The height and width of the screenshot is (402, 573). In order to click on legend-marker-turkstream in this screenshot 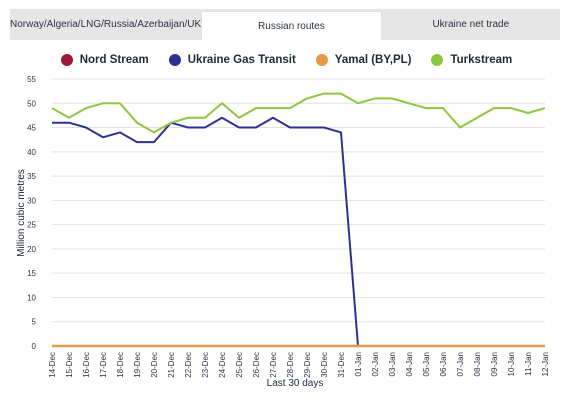, I will do `click(437, 60)`.